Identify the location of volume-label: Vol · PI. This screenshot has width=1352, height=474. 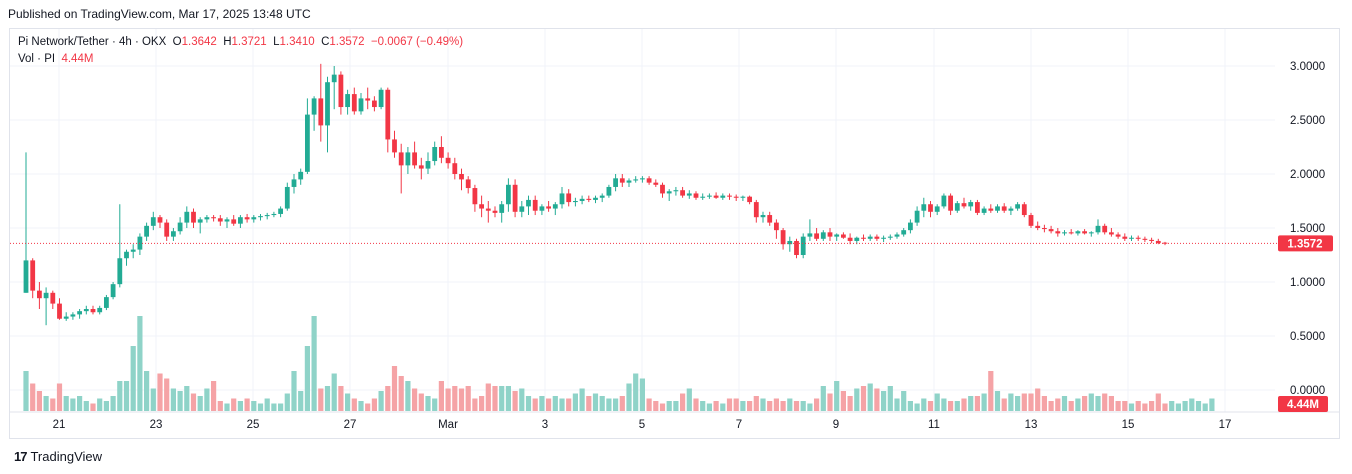
(37, 59).